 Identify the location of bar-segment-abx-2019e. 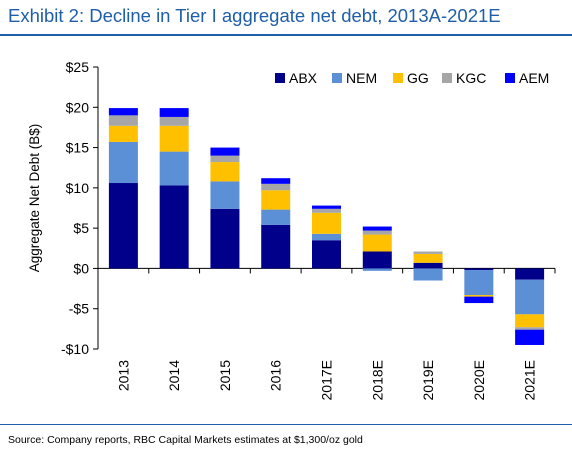
(428, 265).